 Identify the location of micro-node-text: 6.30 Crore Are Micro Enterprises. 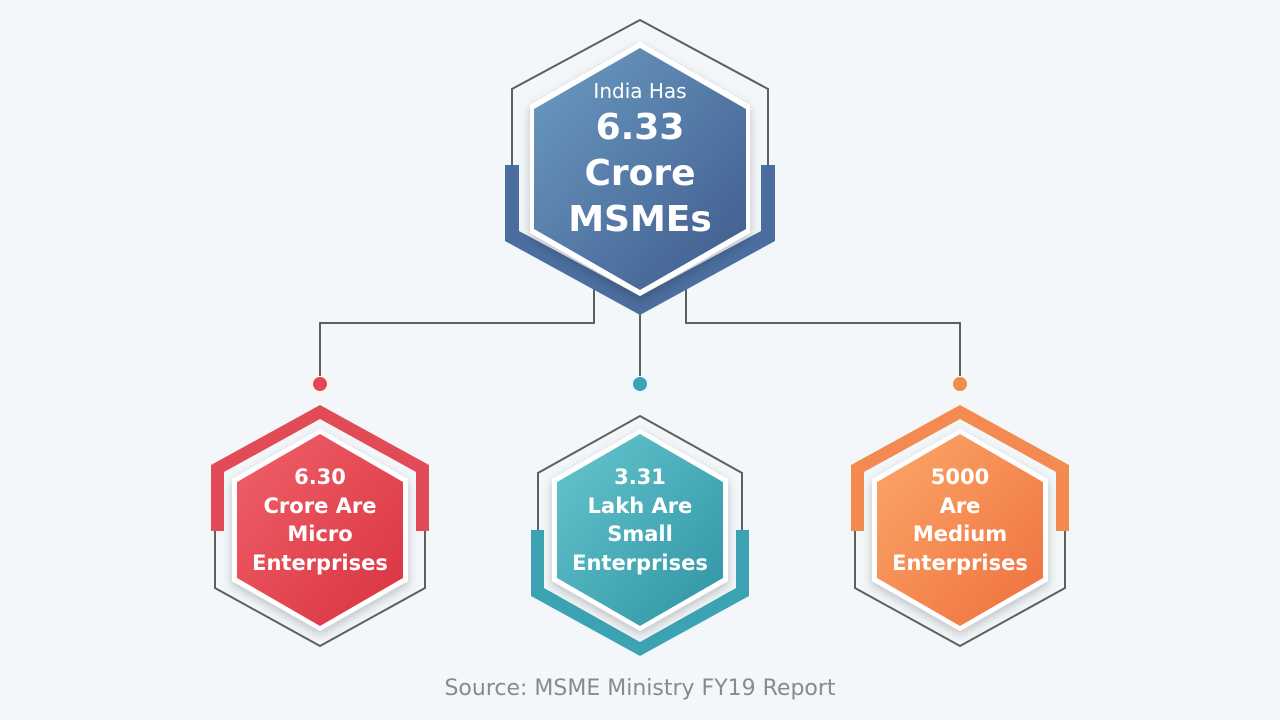
(320, 520).